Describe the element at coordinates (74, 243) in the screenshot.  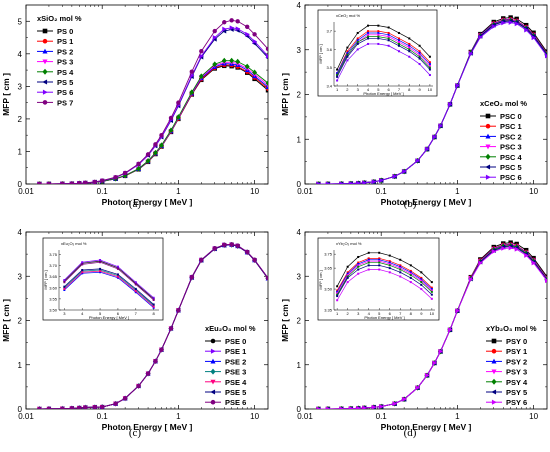
I see `inset-label: xEu₂O₃ mol %` at that location.